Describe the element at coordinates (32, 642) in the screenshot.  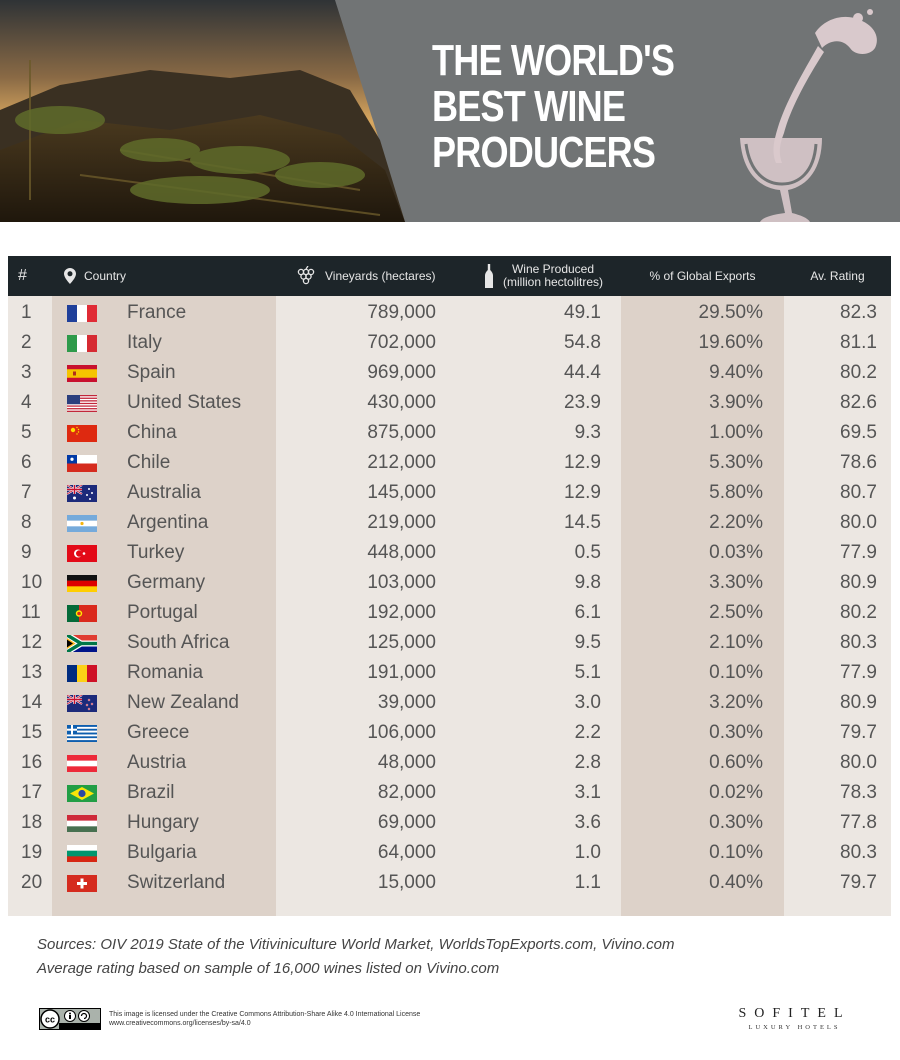
I see `rank-cell: 12` at that location.